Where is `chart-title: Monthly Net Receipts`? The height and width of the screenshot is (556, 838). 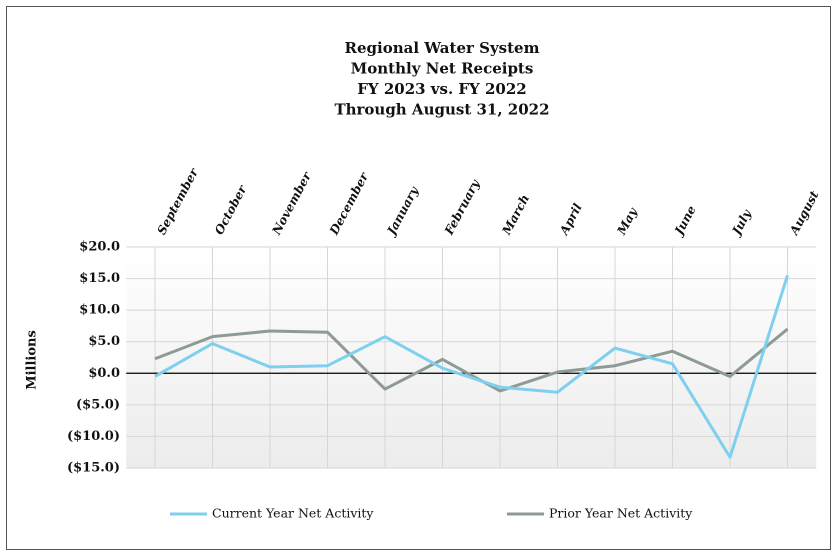
chart-title: Monthly Net Receipts is located at coordinates (442, 69).